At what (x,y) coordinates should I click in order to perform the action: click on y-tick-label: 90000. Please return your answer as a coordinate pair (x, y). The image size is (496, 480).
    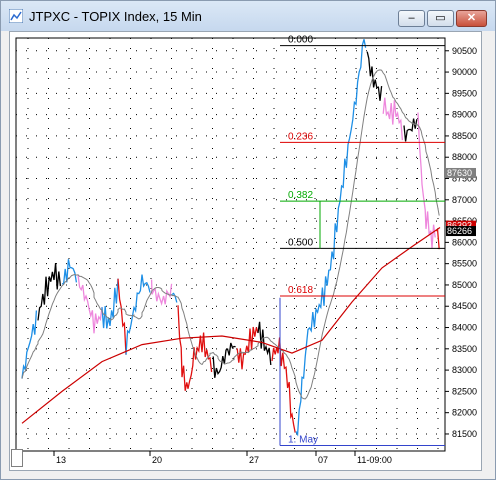
    Looking at the image, I should click on (464, 72).